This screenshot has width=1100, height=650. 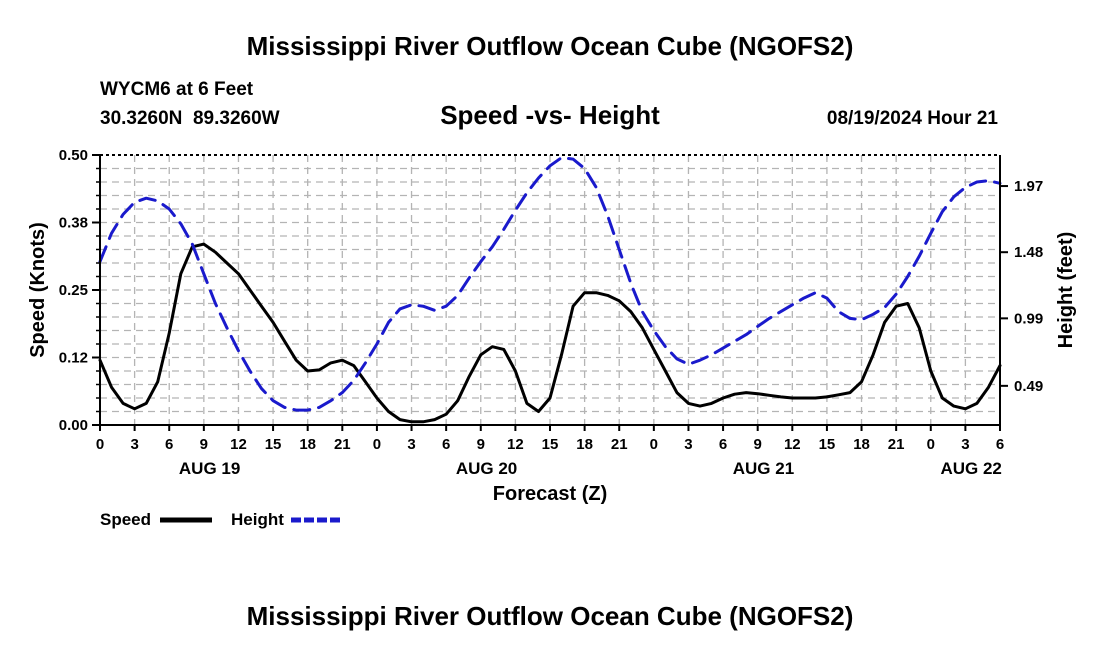 What do you see at coordinates (763, 468) in the screenshot?
I see `day-label: AUG 21` at bounding box center [763, 468].